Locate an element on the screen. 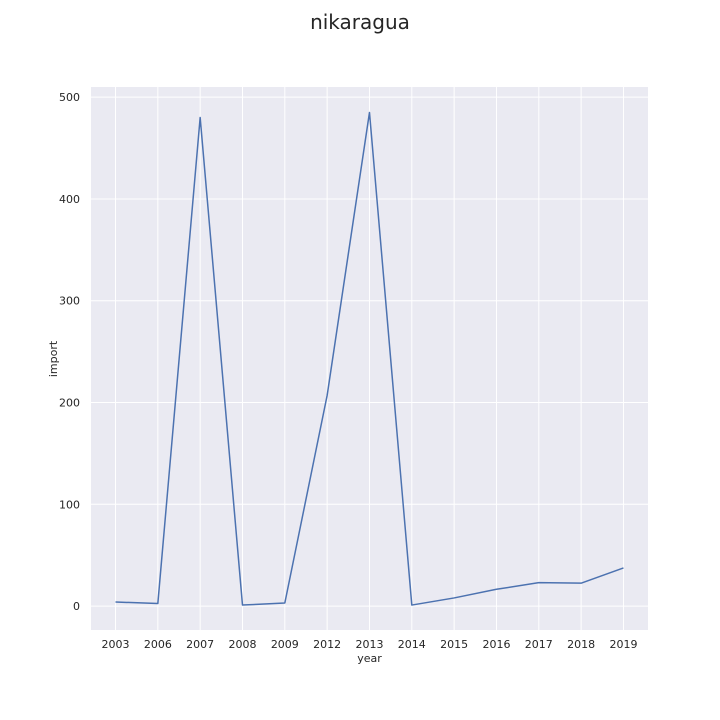 This screenshot has width=720, height=720. y-tick-label: 100 is located at coordinates (69, 504).